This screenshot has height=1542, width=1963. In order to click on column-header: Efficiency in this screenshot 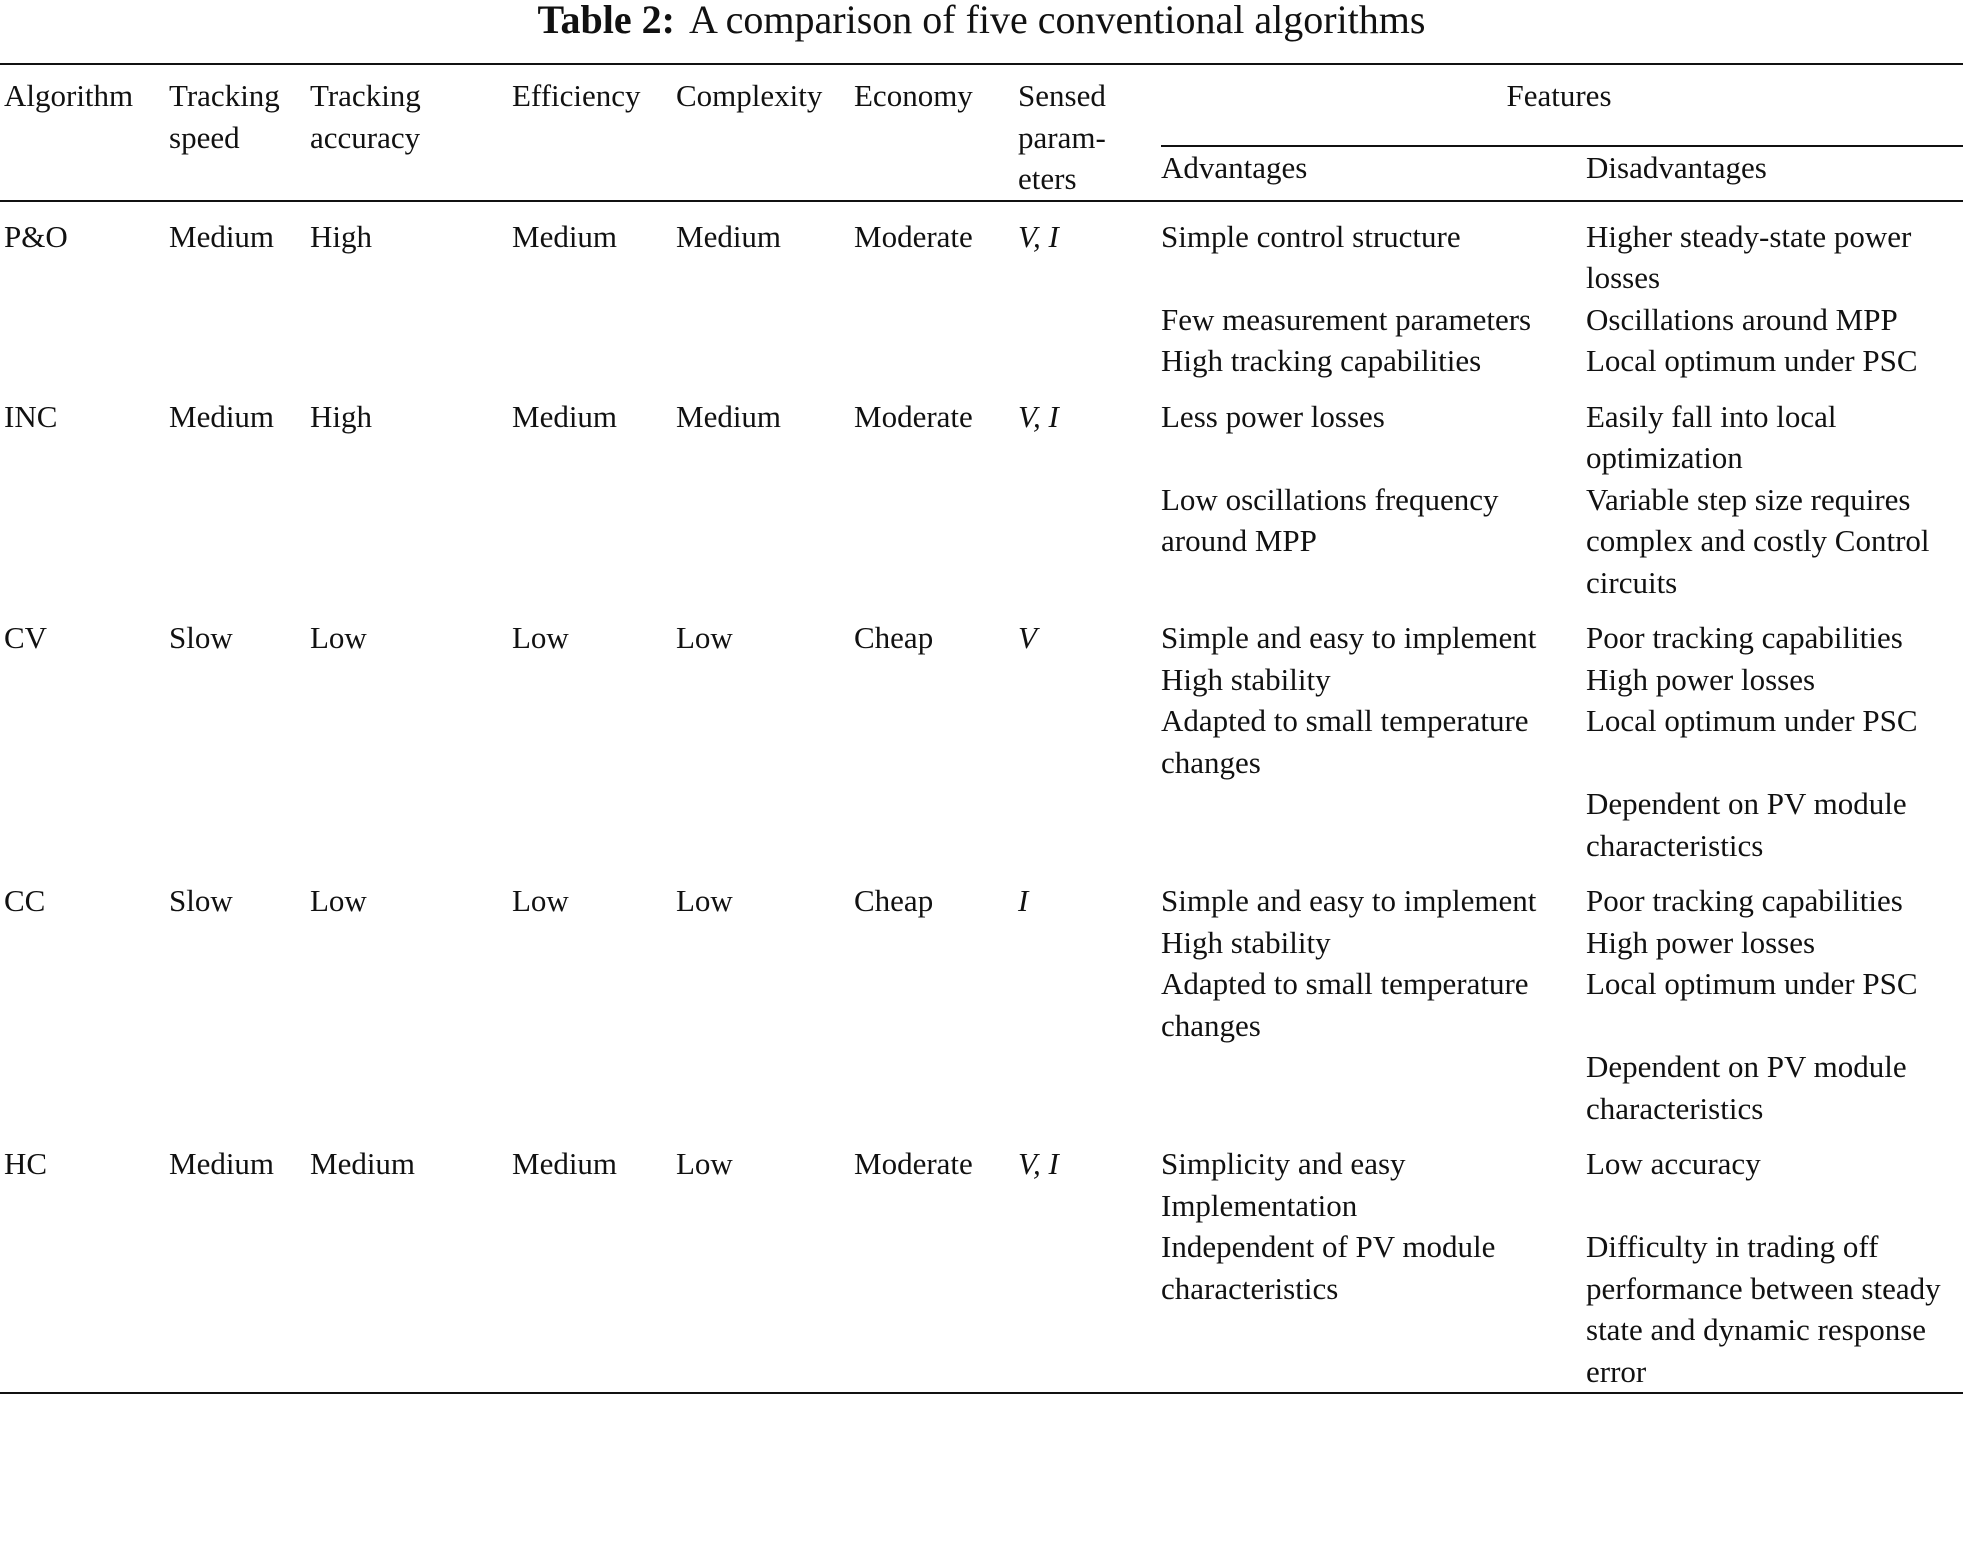, I will do `click(594, 132)`.